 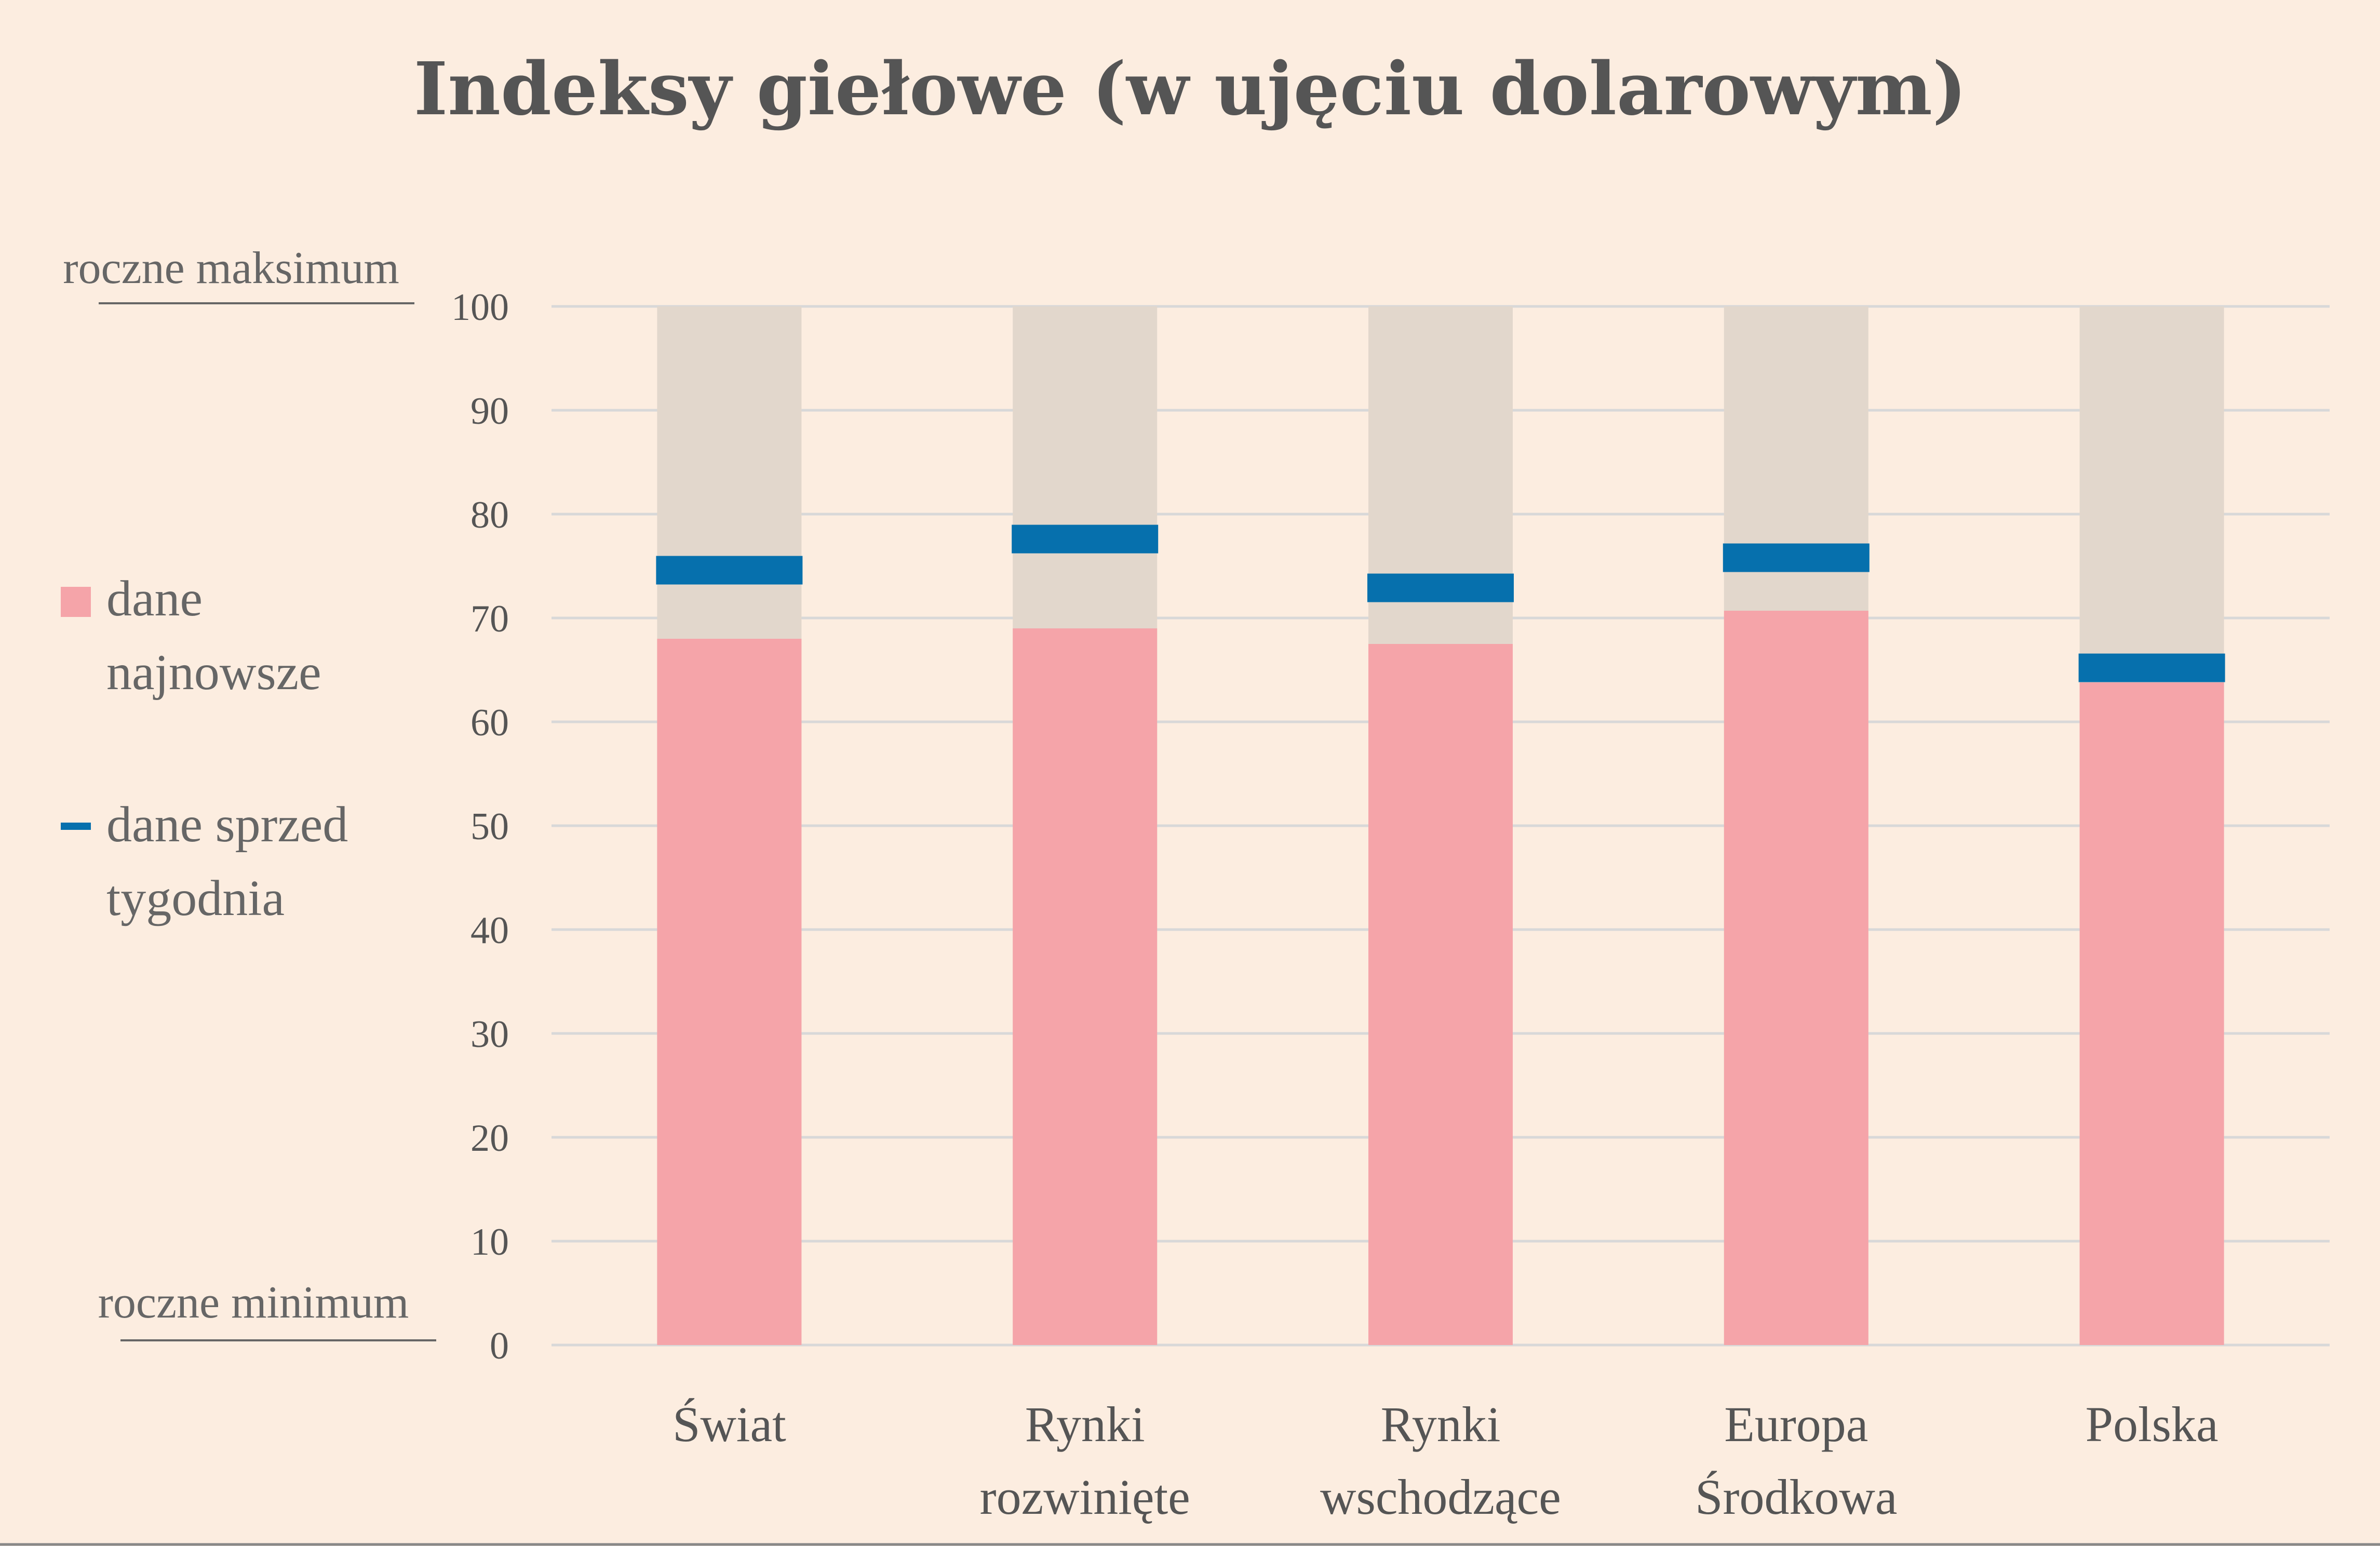 What do you see at coordinates (211, 748) in the screenshot?
I see `legend: dane najnowsze dane sprzed tygodnia` at bounding box center [211, 748].